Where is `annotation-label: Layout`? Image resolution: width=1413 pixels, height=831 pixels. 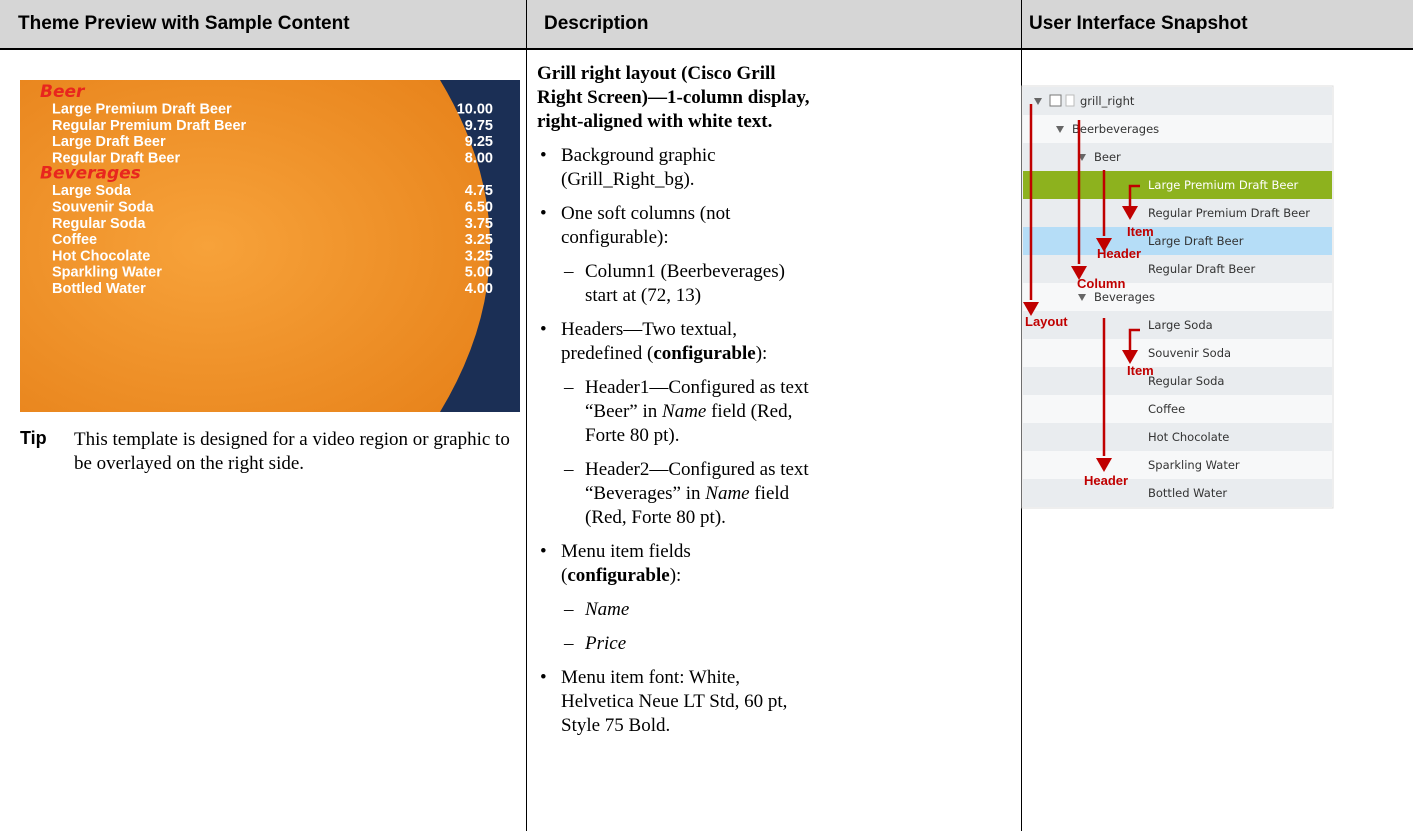 annotation-label: Layout is located at coordinates (1046, 321).